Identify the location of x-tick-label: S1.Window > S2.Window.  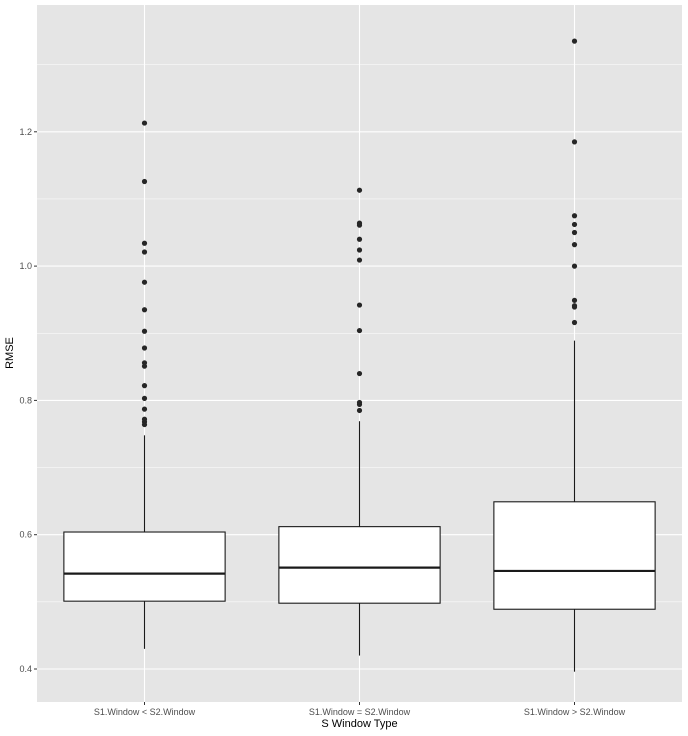
(575, 712).